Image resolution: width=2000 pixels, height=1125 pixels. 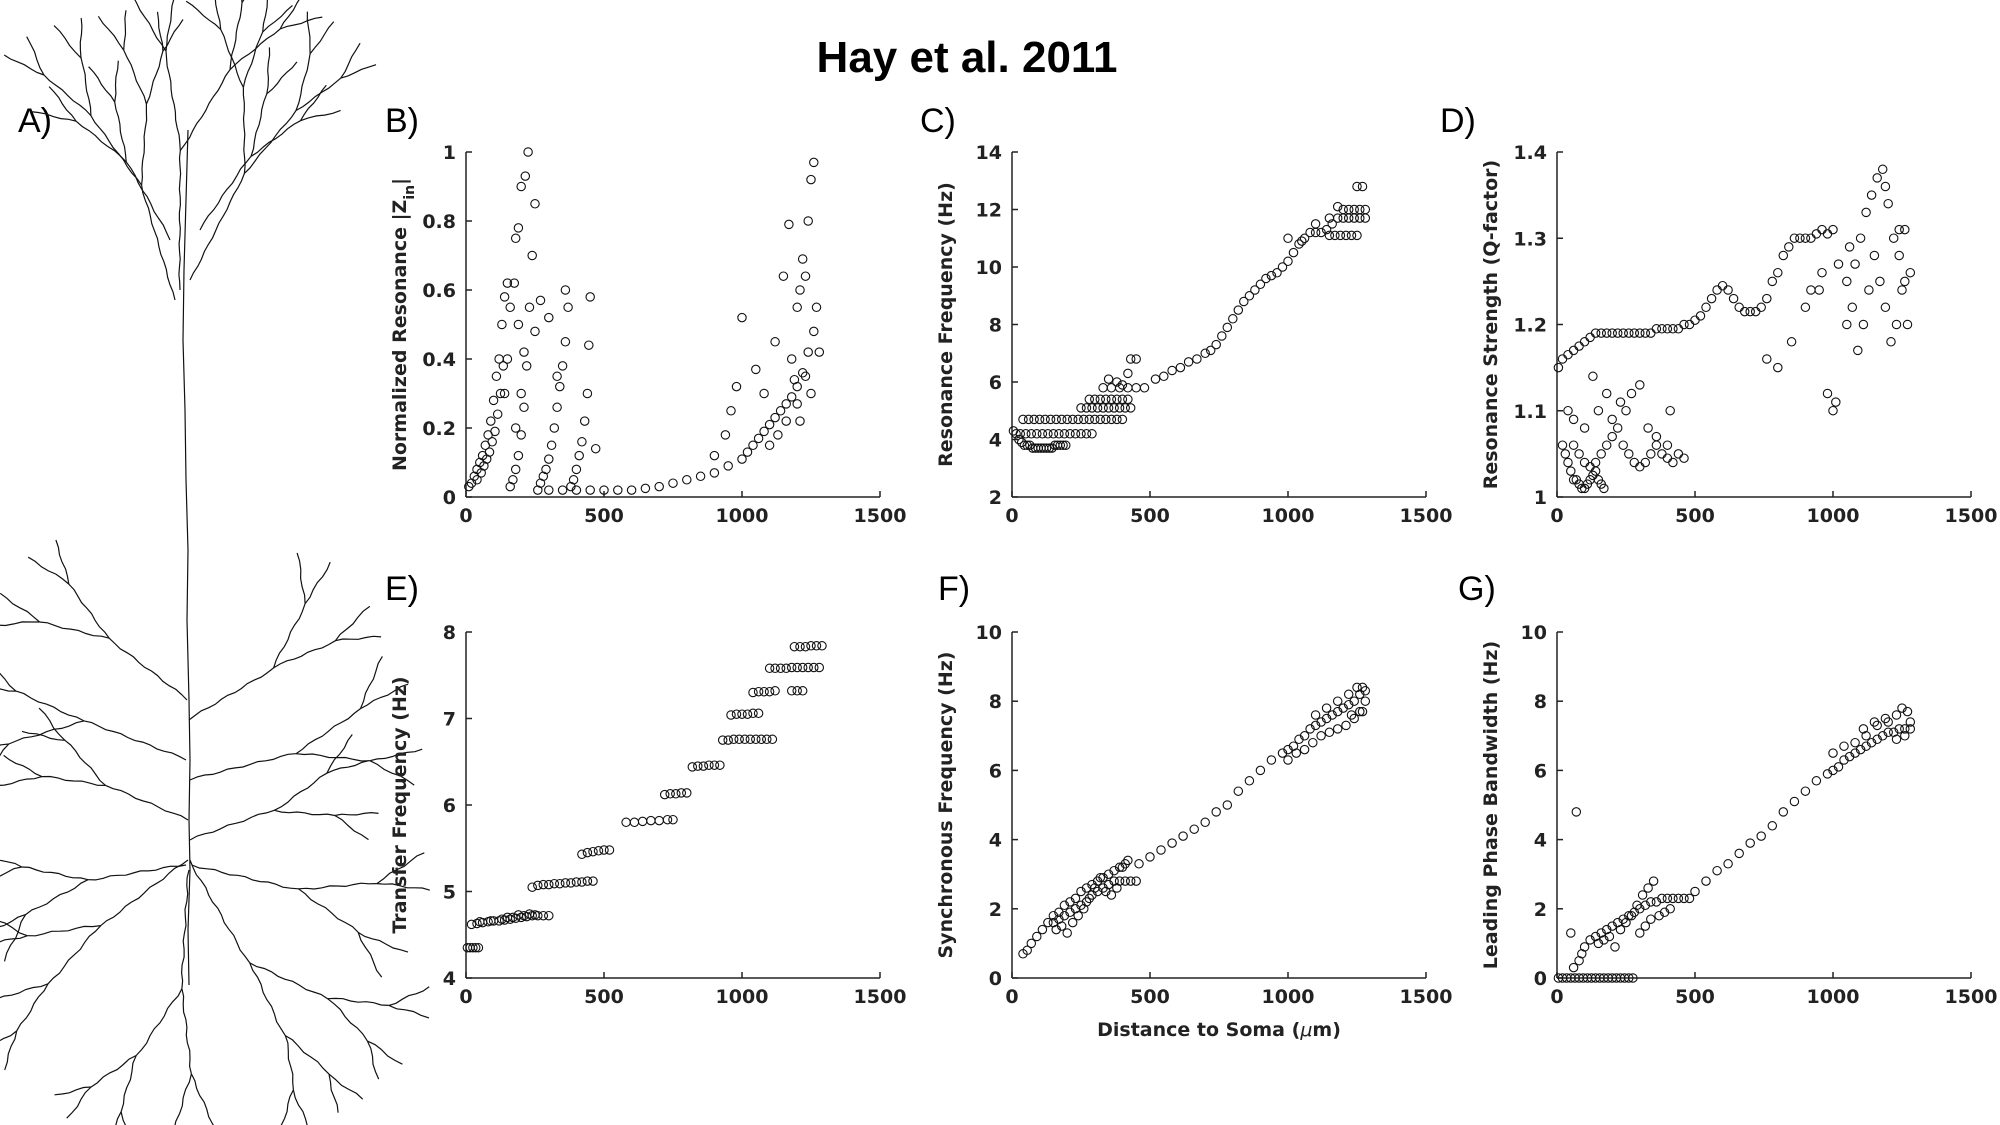 I want to click on x-tick-label: 500, so click(x=1695, y=516).